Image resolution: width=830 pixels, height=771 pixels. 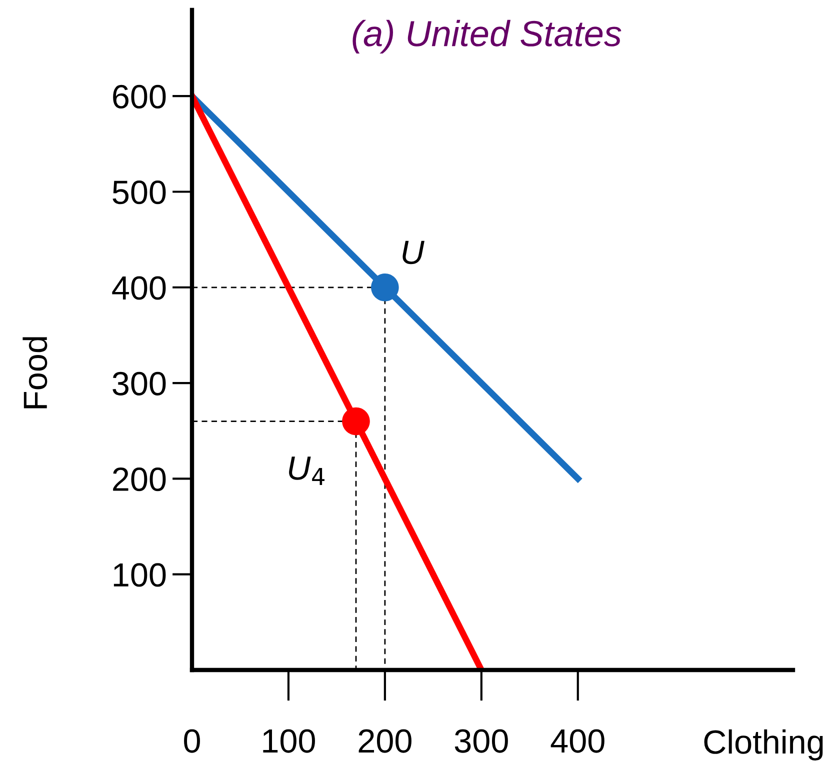 What do you see at coordinates (139, 480) in the screenshot?
I see `y-tick-label: 200` at bounding box center [139, 480].